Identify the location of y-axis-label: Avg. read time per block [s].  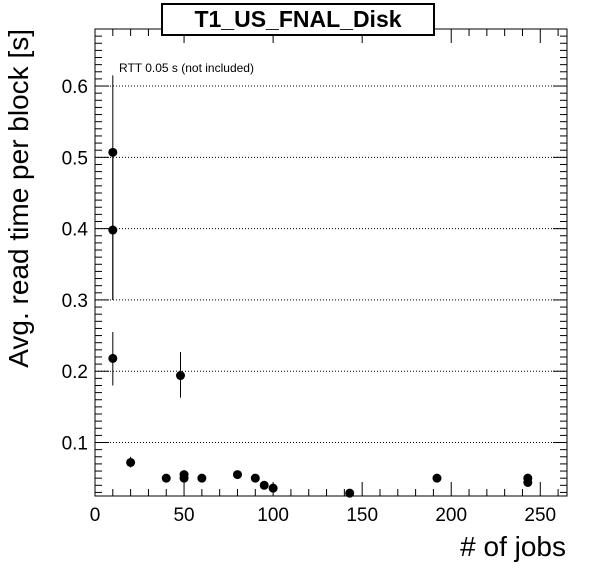
(18, 198).